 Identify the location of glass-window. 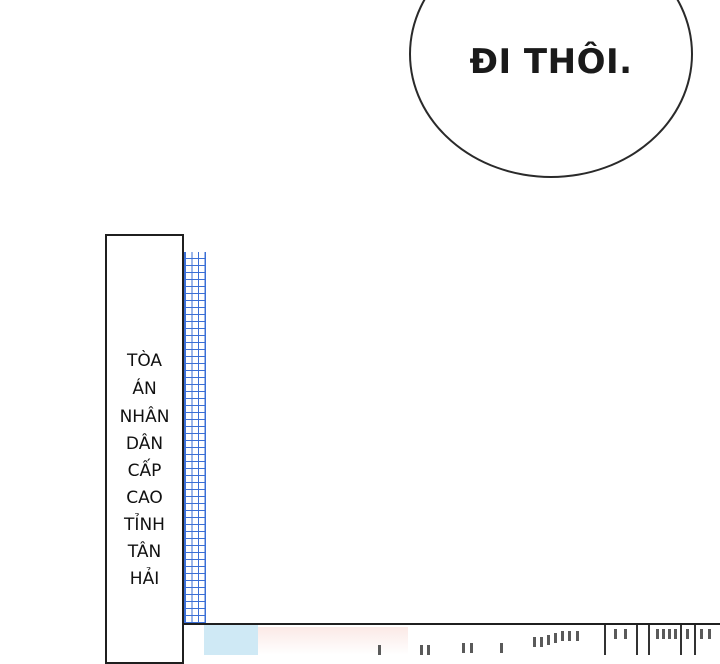
(231, 640).